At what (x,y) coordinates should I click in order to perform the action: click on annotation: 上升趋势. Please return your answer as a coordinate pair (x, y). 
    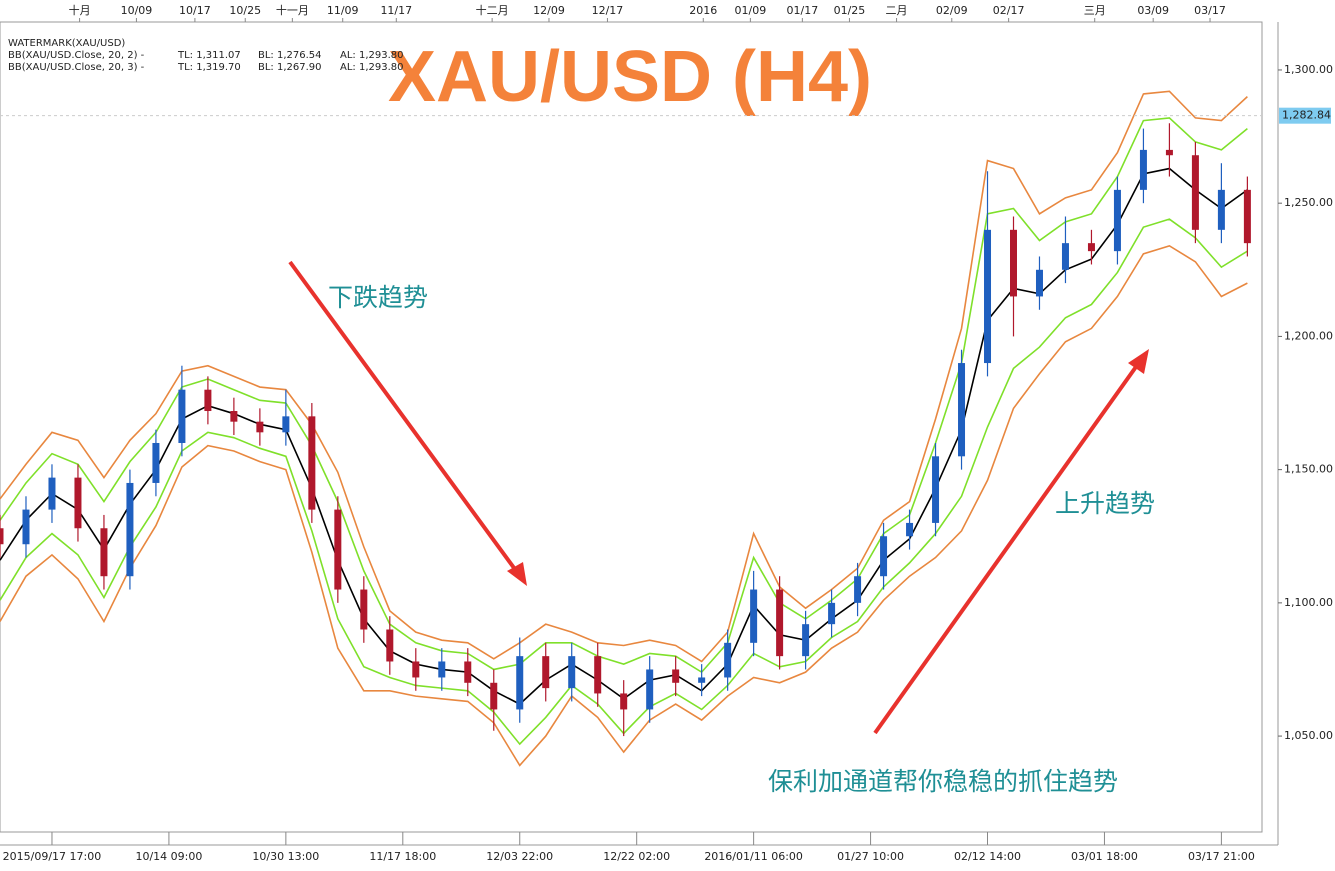
    Looking at the image, I should click on (1105, 503).